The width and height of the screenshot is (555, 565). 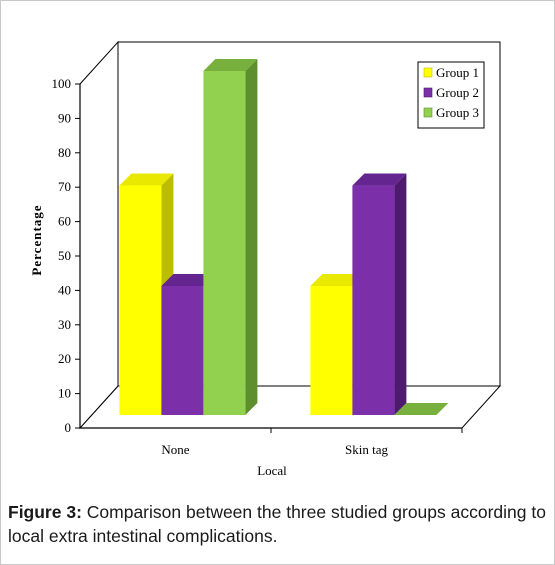 I want to click on y-tick-label: 10, so click(x=64, y=393).